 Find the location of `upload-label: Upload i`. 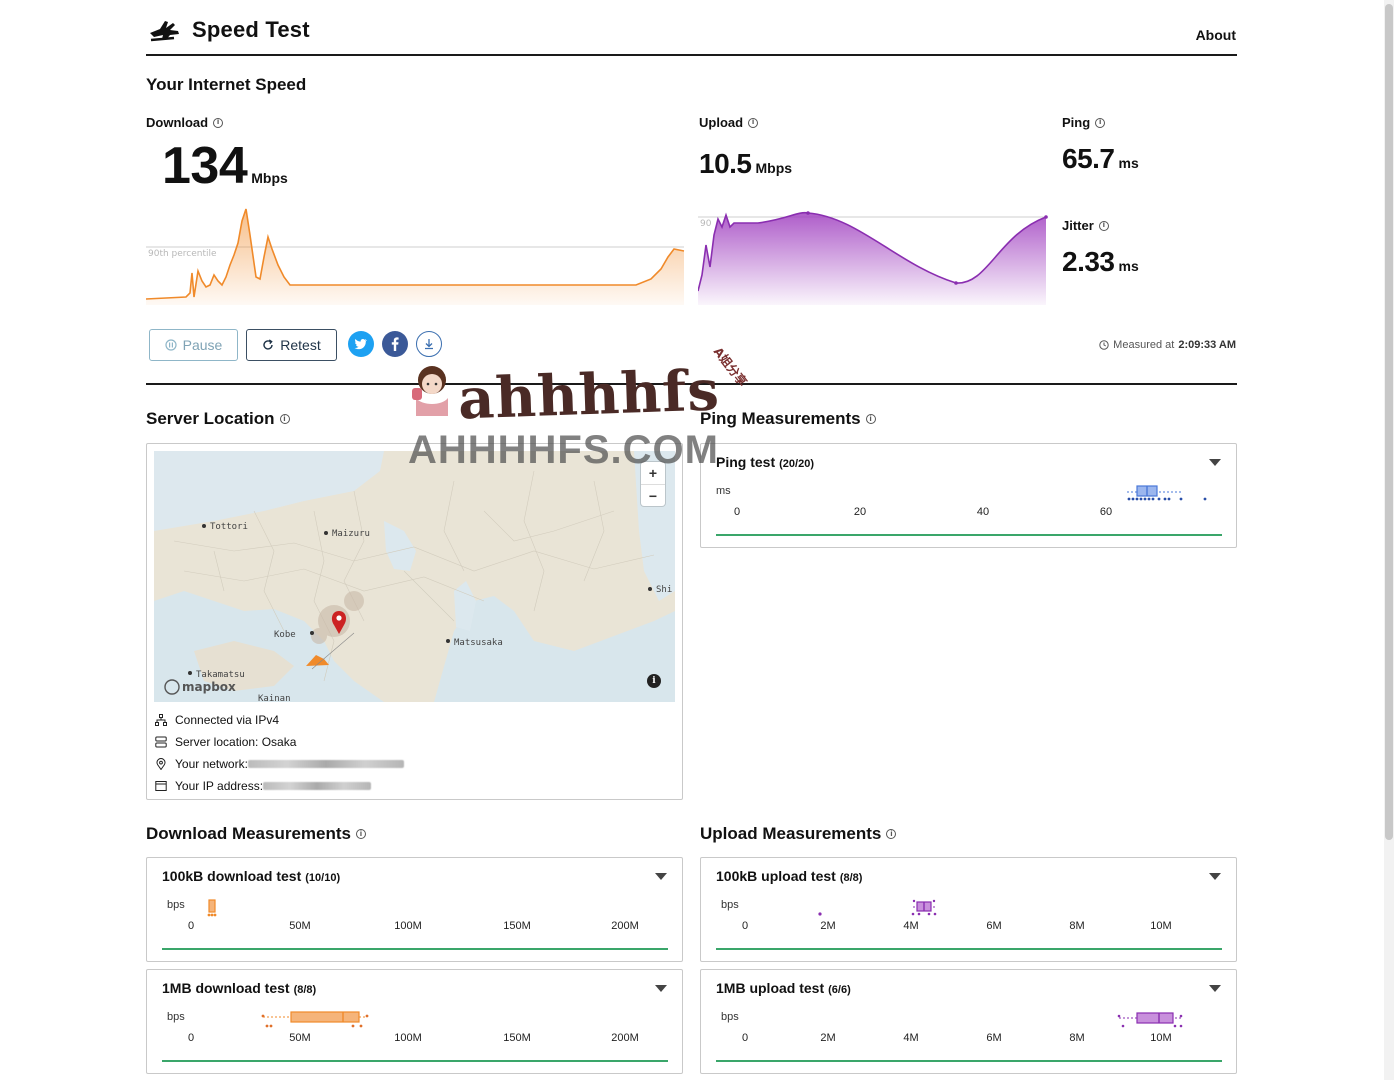

upload-label: Upload i is located at coordinates (729, 122).